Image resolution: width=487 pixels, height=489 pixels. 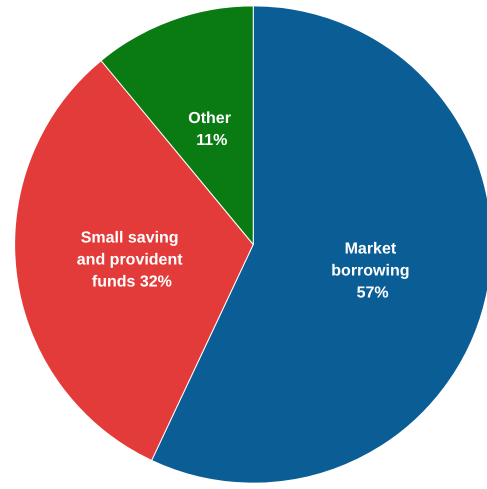 What do you see at coordinates (212, 118) in the screenshot?
I see `slice-label: Other` at bounding box center [212, 118].